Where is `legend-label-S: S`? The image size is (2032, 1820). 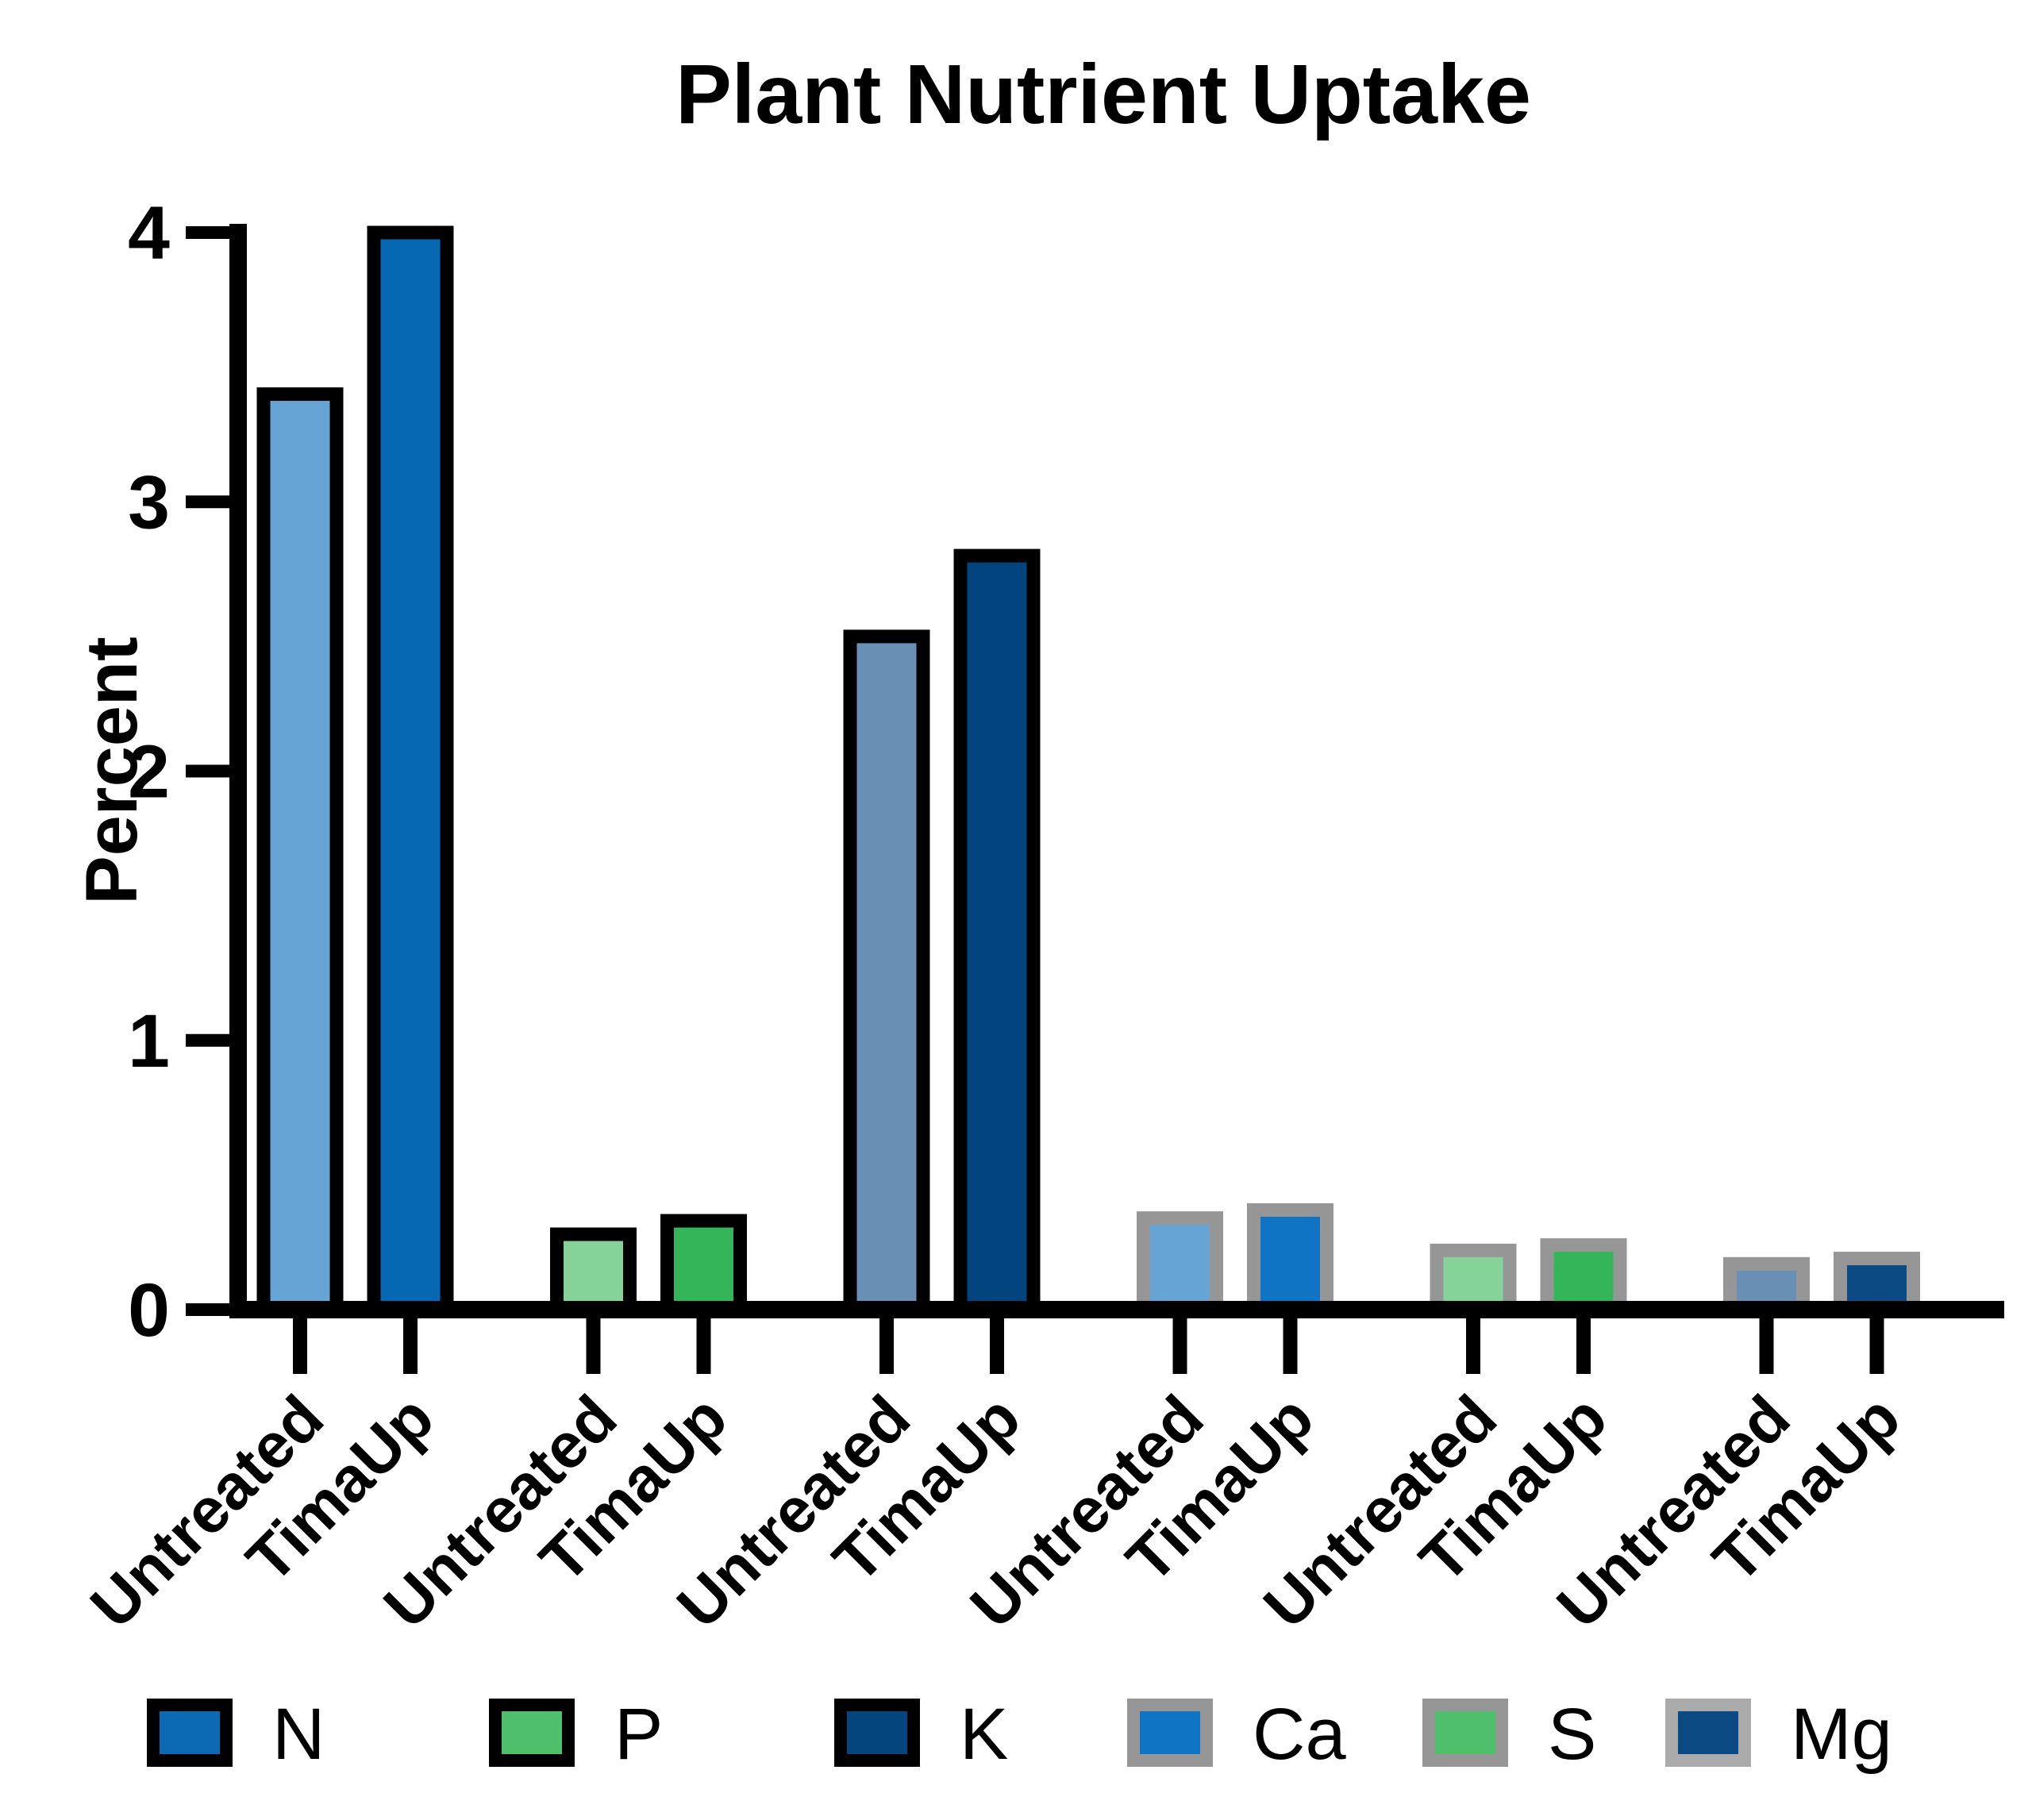 legend-label-S: S is located at coordinates (1572, 1734).